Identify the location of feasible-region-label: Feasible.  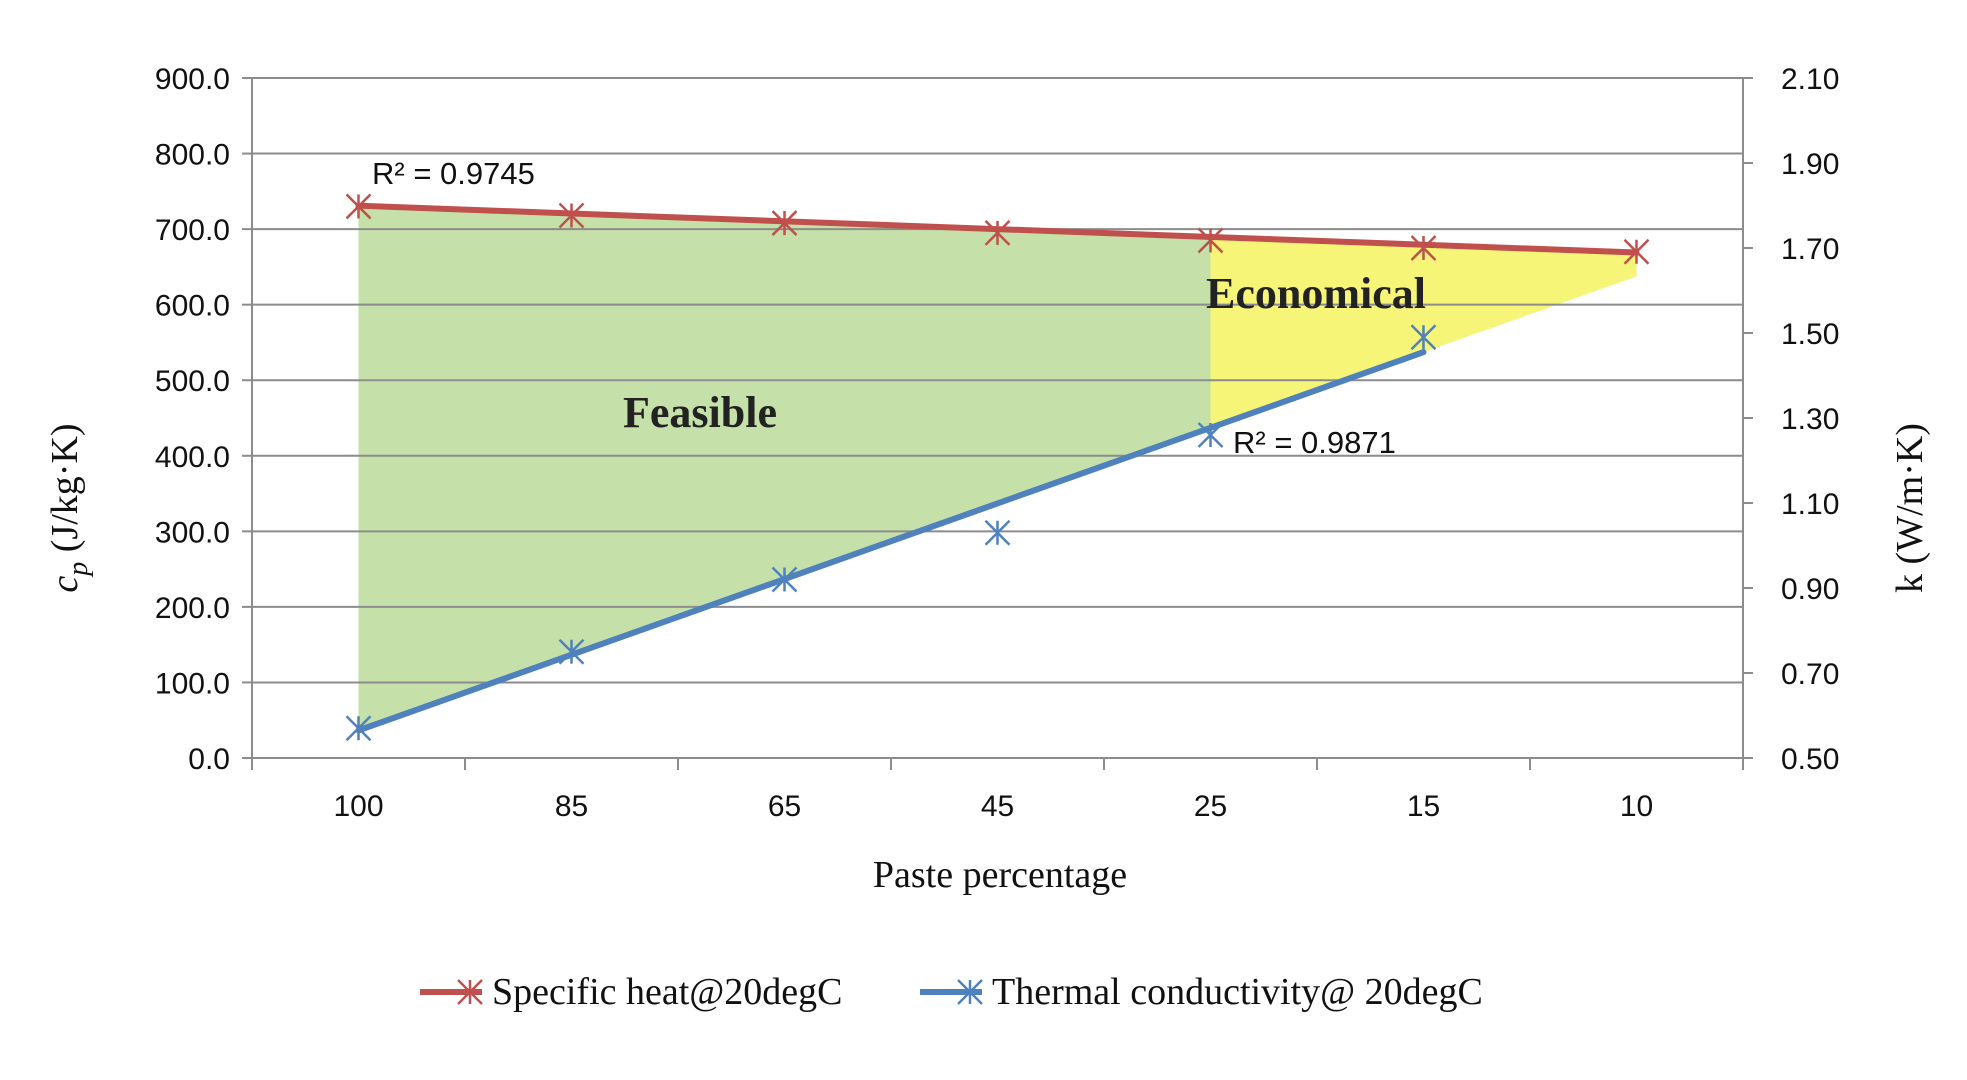
(700, 412).